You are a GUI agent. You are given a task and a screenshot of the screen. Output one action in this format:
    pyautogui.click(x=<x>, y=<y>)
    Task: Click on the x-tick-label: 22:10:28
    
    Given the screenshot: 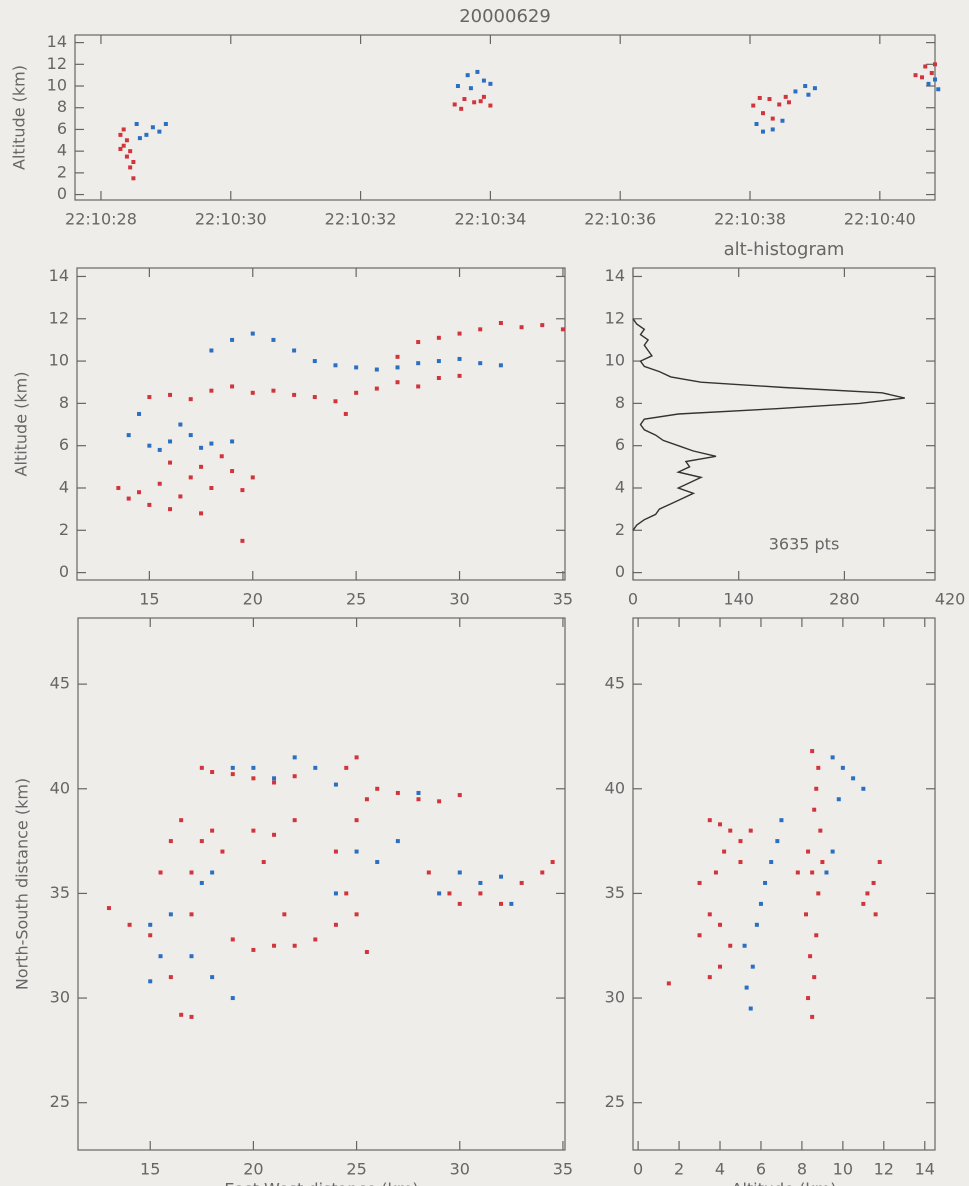 What is the action you would take?
    pyautogui.click(x=101, y=219)
    